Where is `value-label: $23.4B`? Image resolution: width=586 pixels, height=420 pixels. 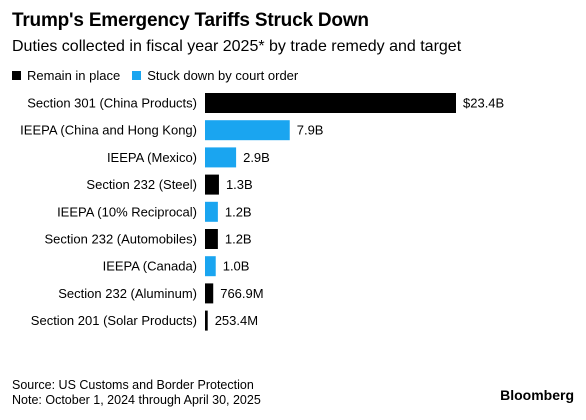 value-label: $23.4B is located at coordinates (483, 103).